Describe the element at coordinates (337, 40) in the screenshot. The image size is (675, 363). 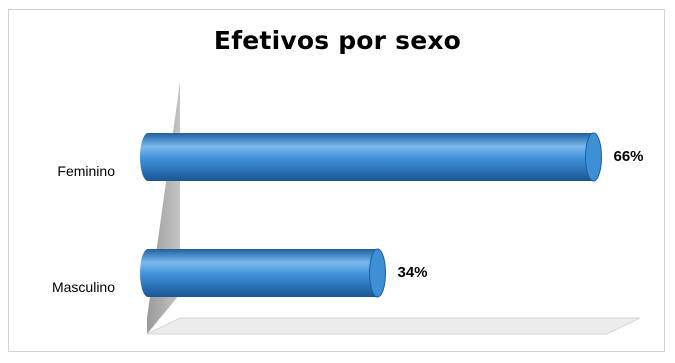
I see `chart-title: Efetivos por sexo` at that location.